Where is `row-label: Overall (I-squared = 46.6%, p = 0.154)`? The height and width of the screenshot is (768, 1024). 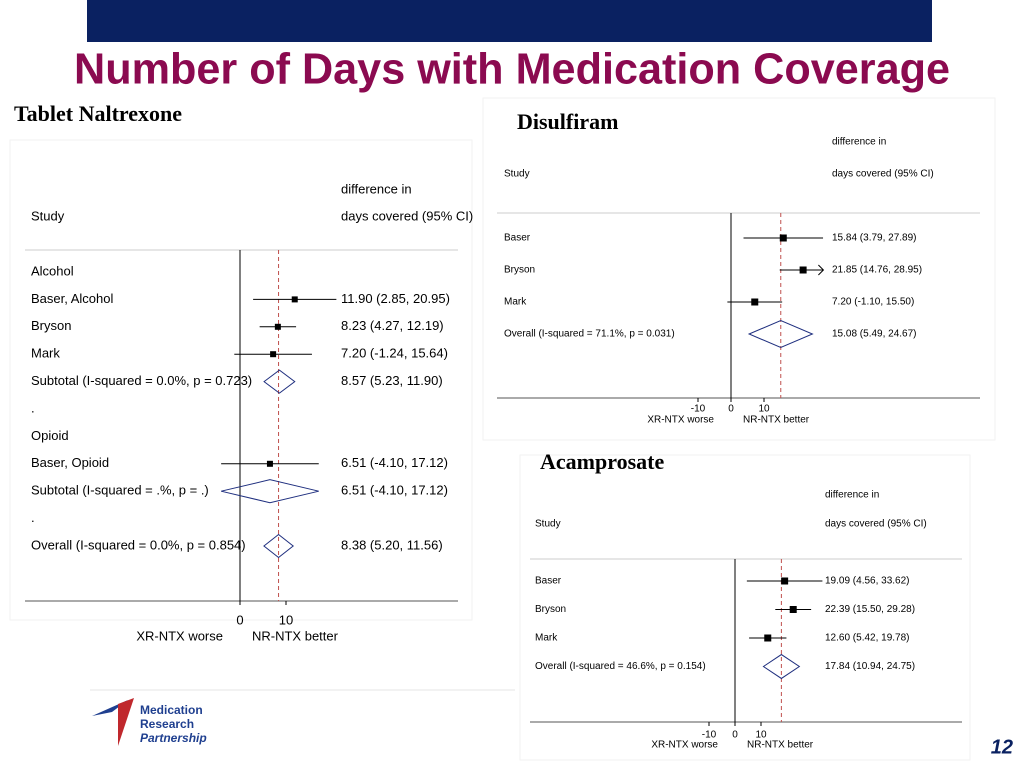
row-label: Overall (I-squared = 46.6%, p = 0.154) is located at coordinates (620, 666).